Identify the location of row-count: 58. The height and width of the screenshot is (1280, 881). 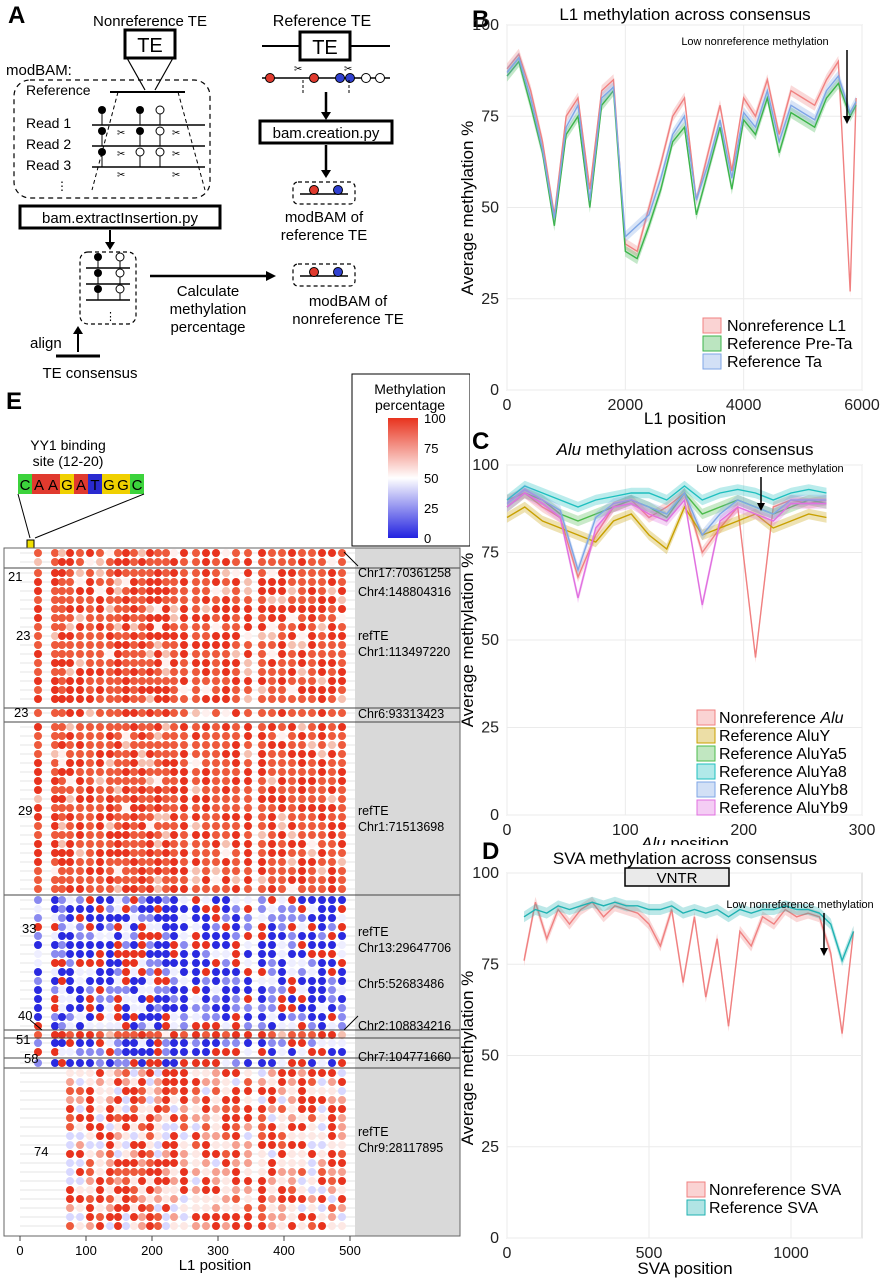
(31, 1058).